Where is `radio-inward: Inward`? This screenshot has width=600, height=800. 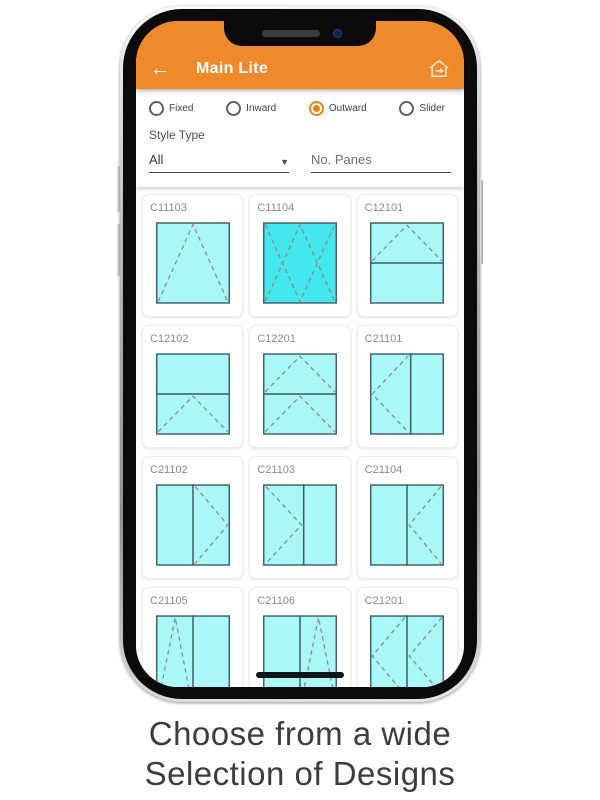
radio-inward: Inward is located at coordinates (251, 108).